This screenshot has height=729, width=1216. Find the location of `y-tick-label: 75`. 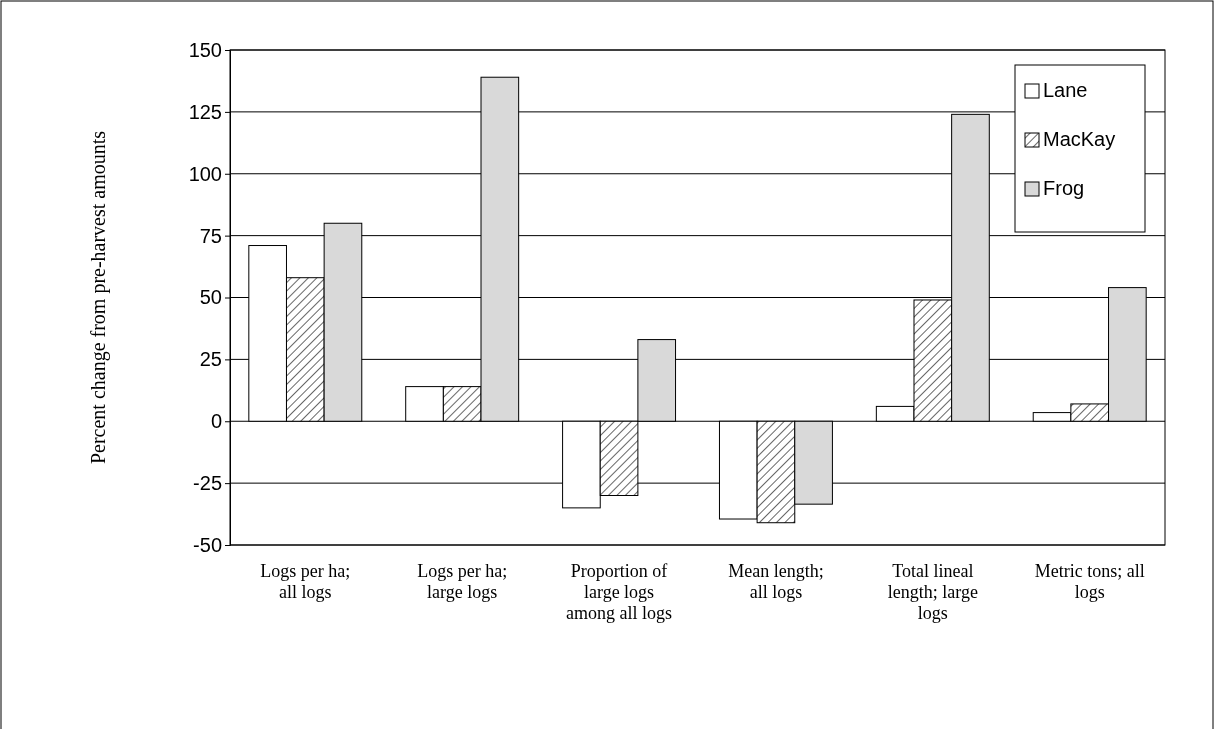

y-tick-label: 75 is located at coordinates (210, 235).